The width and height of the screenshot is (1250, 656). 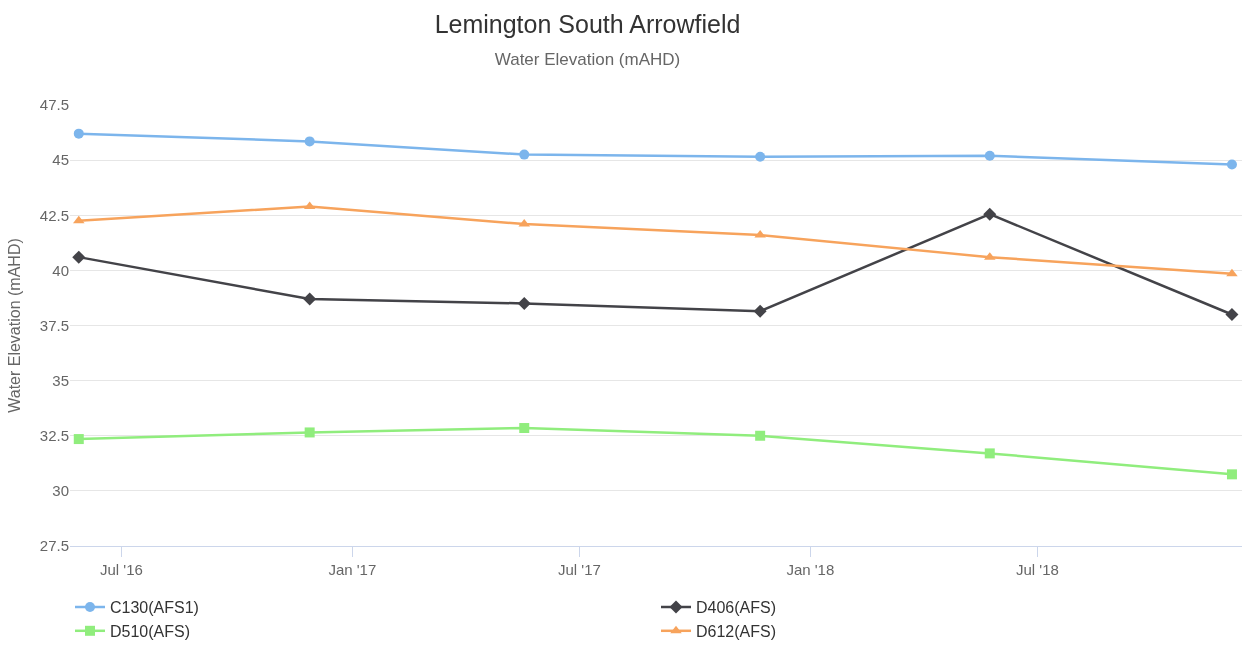 I want to click on x-tick-label: Jul '16, so click(x=121, y=569).